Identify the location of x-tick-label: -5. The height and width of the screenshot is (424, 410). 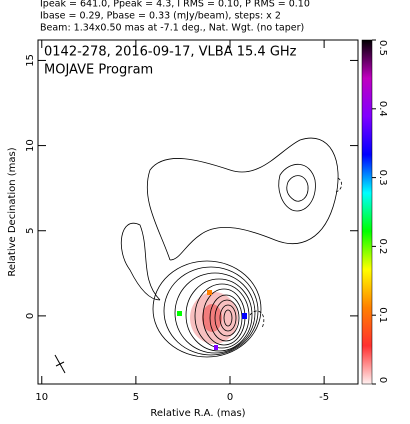
(324, 397).